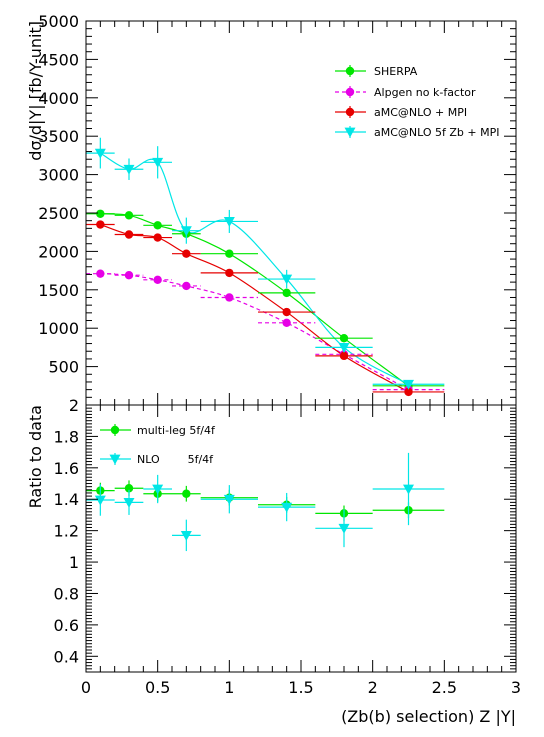 The width and height of the screenshot is (544, 737). I want to click on legend-label: Alpgen no k-factor, so click(425, 92).